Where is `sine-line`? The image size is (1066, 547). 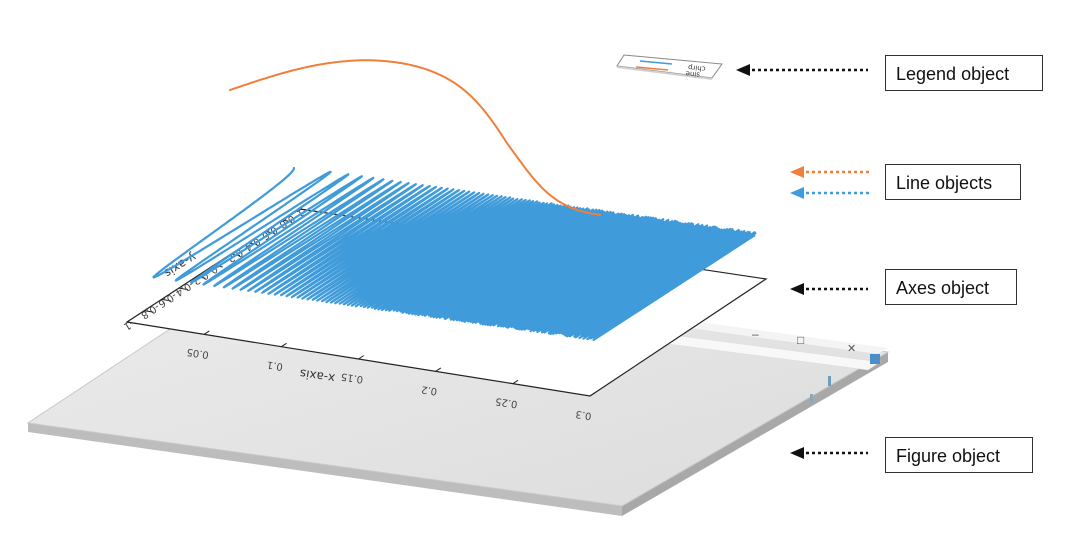 sine-line is located at coordinates (415, 137).